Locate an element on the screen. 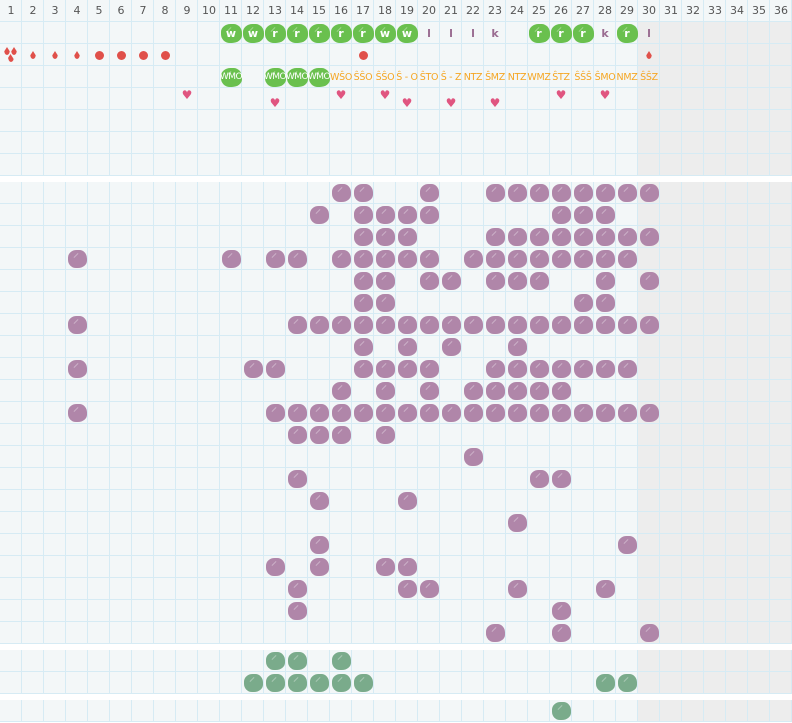 The height and width of the screenshot is (723, 792). code-cell: ŜMO is located at coordinates (605, 77).